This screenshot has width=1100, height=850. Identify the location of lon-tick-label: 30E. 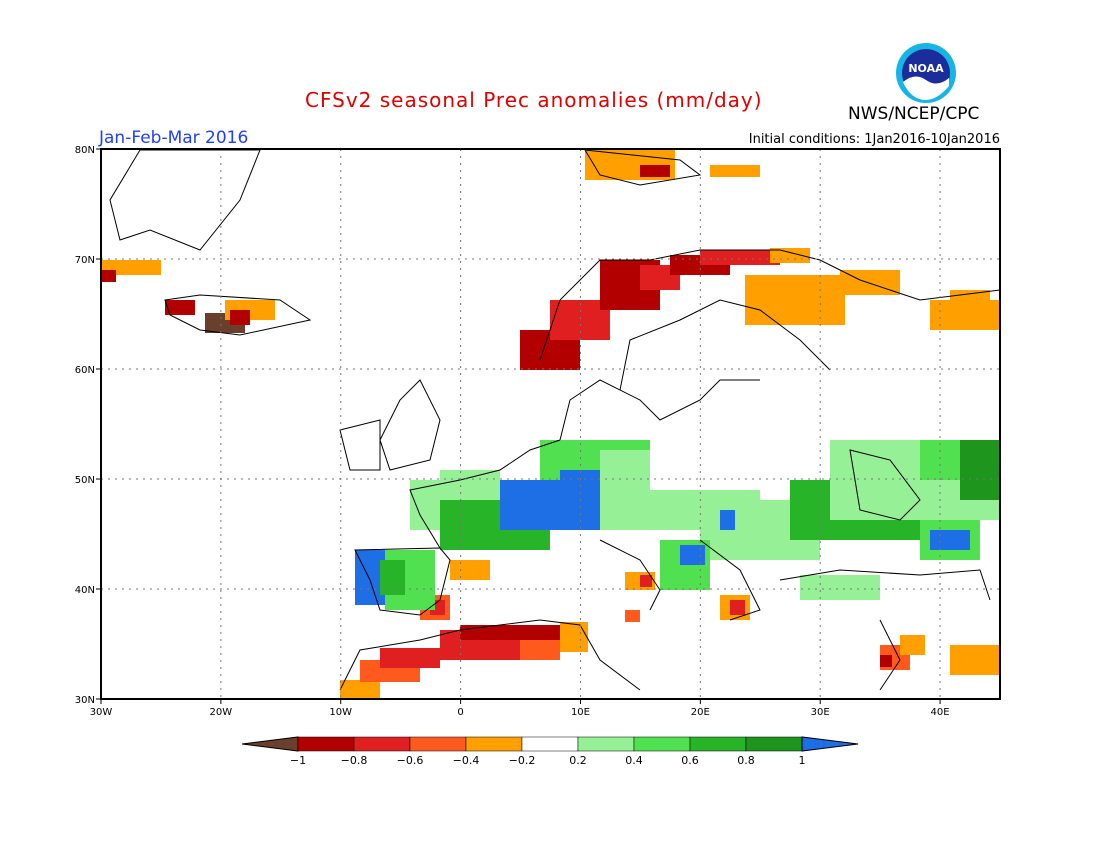
(820, 712).